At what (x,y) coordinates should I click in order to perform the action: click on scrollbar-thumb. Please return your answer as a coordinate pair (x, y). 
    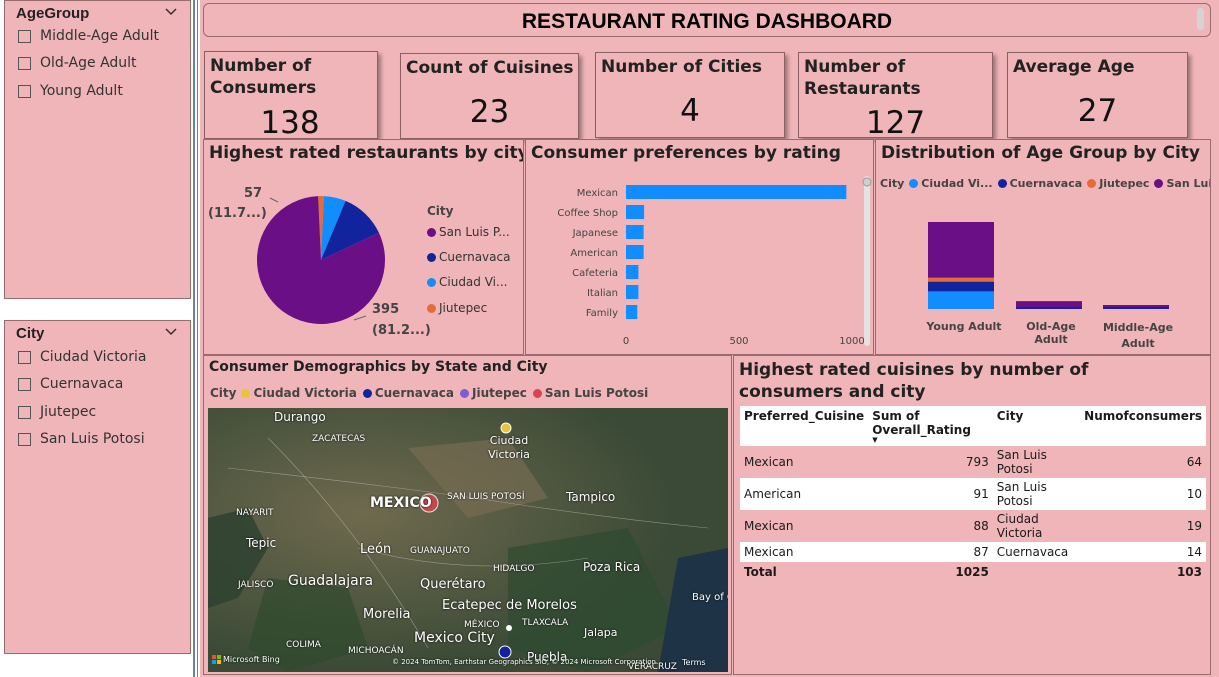
    Looking at the image, I should click on (867, 182).